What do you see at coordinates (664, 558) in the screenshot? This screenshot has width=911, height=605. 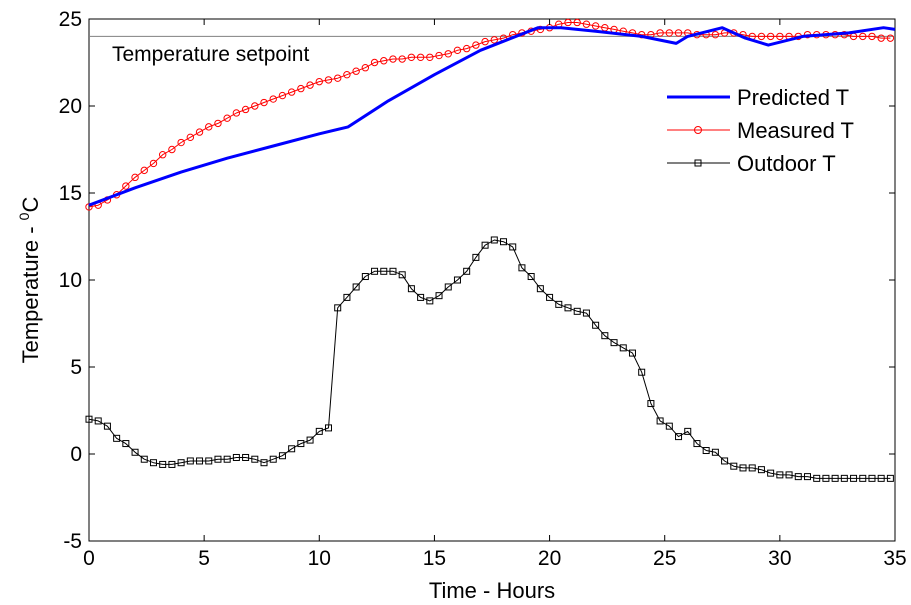 I see `x-tick-label: 25` at bounding box center [664, 558].